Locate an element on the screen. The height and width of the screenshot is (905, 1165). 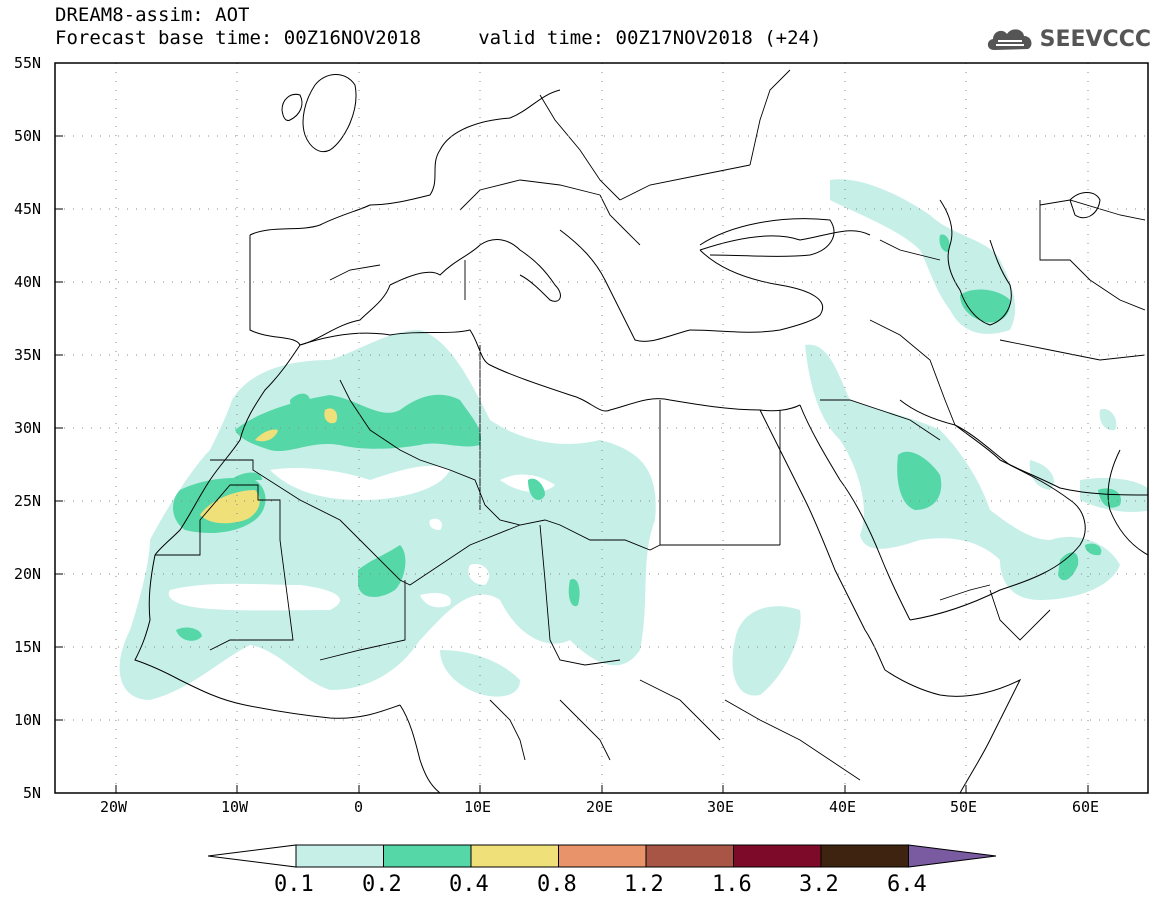
lon-label: 10E is located at coordinates (478, 807).